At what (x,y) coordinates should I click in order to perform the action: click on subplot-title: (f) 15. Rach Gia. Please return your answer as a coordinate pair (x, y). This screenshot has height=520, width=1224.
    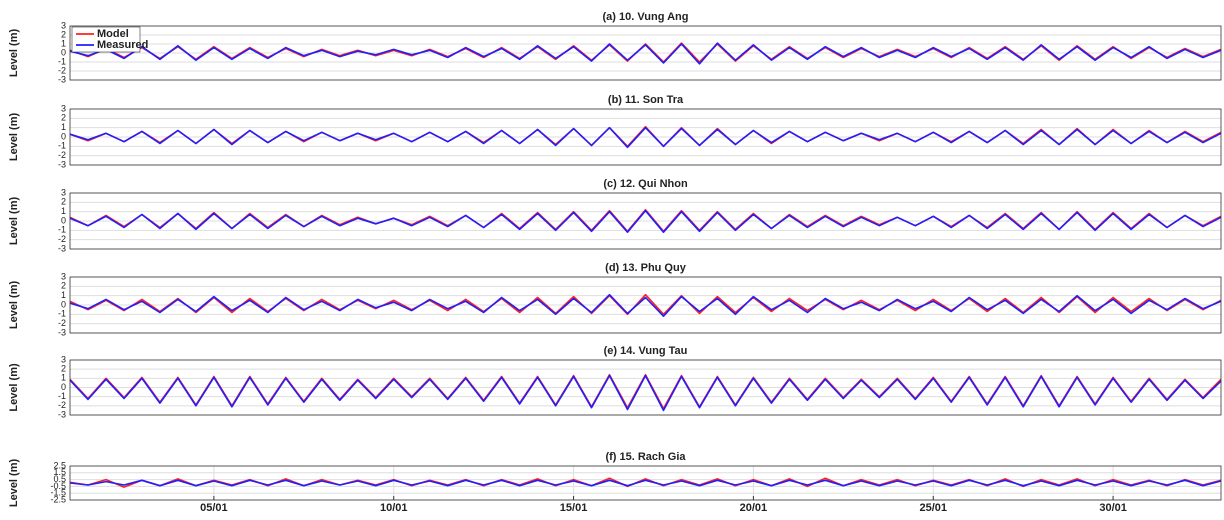
    Looking at the image, I should click on (645, 457).